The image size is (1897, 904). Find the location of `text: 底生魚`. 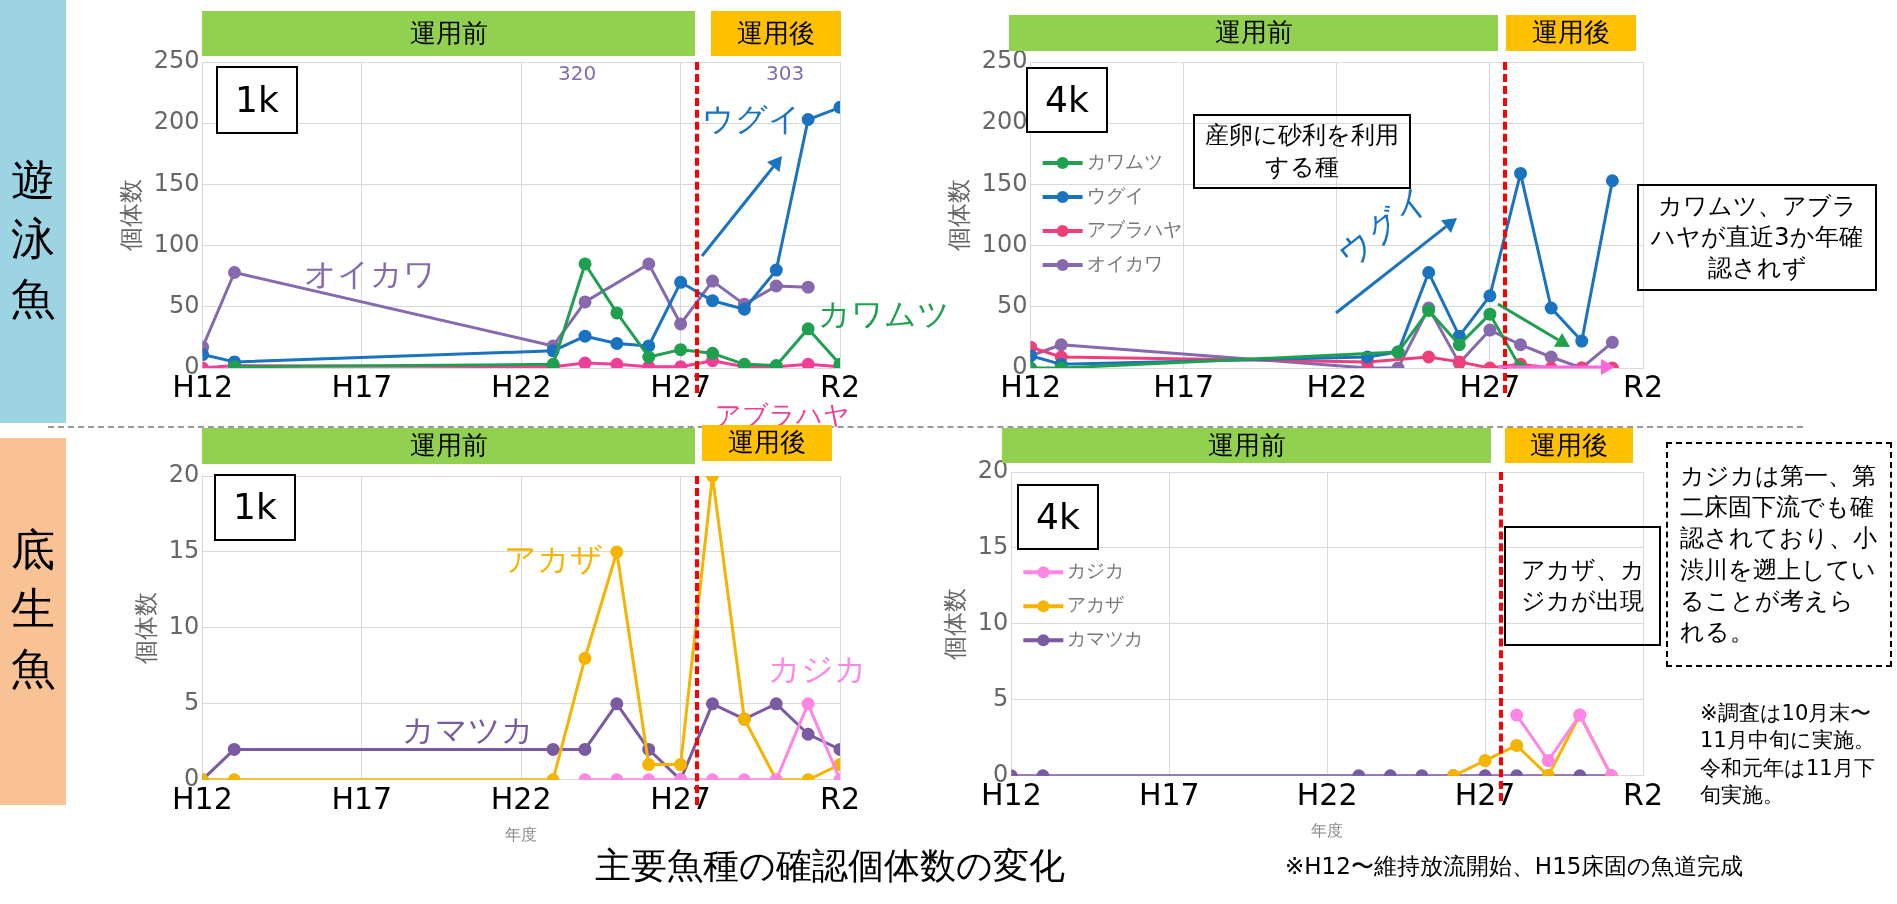

text: 底生魚 is located at coordinates (33, 609).